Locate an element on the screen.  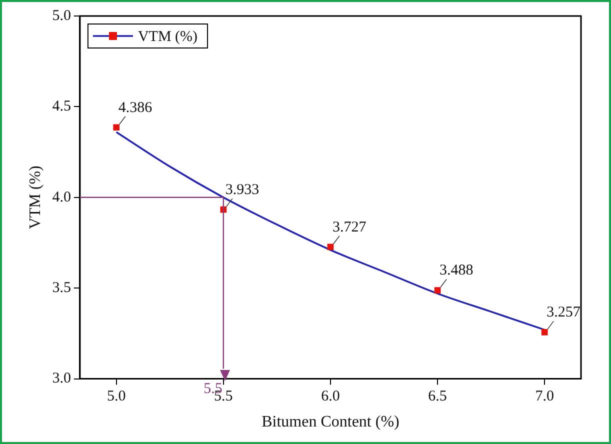
x-axis-title: Bitumen Content (%) is located at coordinates (331, 422).